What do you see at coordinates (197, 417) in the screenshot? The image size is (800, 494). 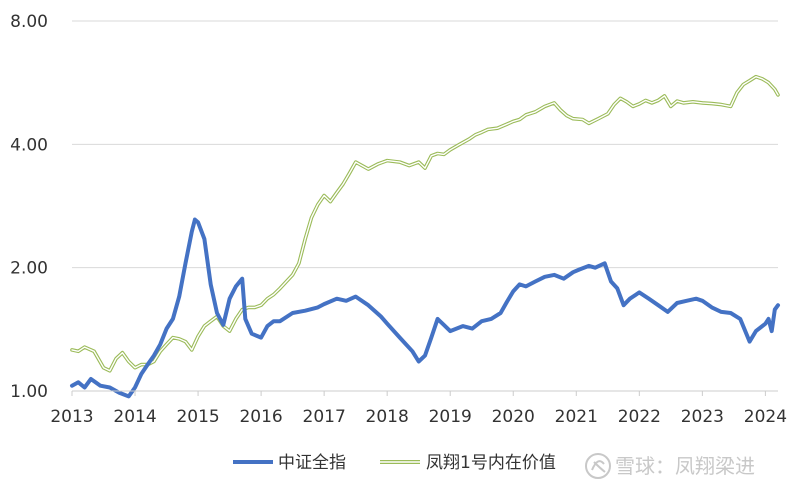 I see `x-tick-label: 2015` at bounding box center [197, 417].